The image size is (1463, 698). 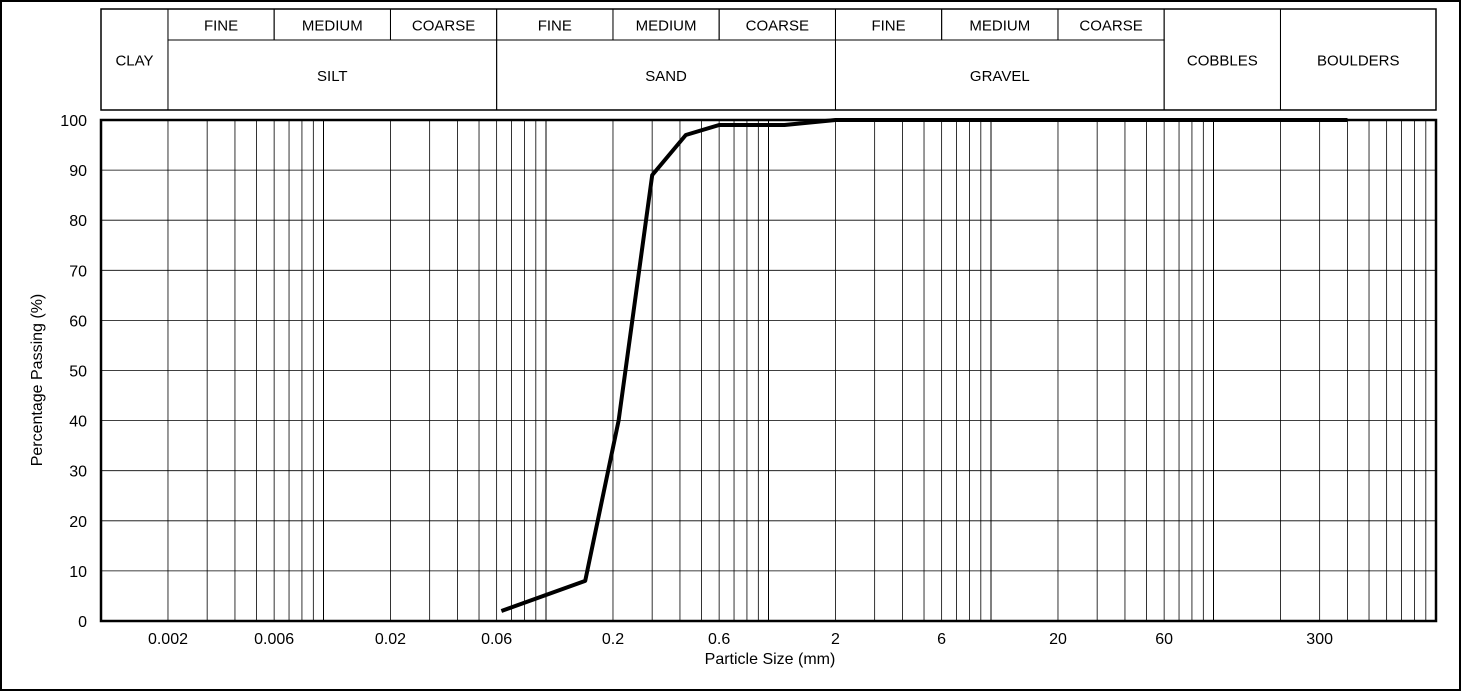 What do you see at coordinates (78, 321) in the screenshot?
I see `y-tick-label: 60` at bounding box center [78, 321].